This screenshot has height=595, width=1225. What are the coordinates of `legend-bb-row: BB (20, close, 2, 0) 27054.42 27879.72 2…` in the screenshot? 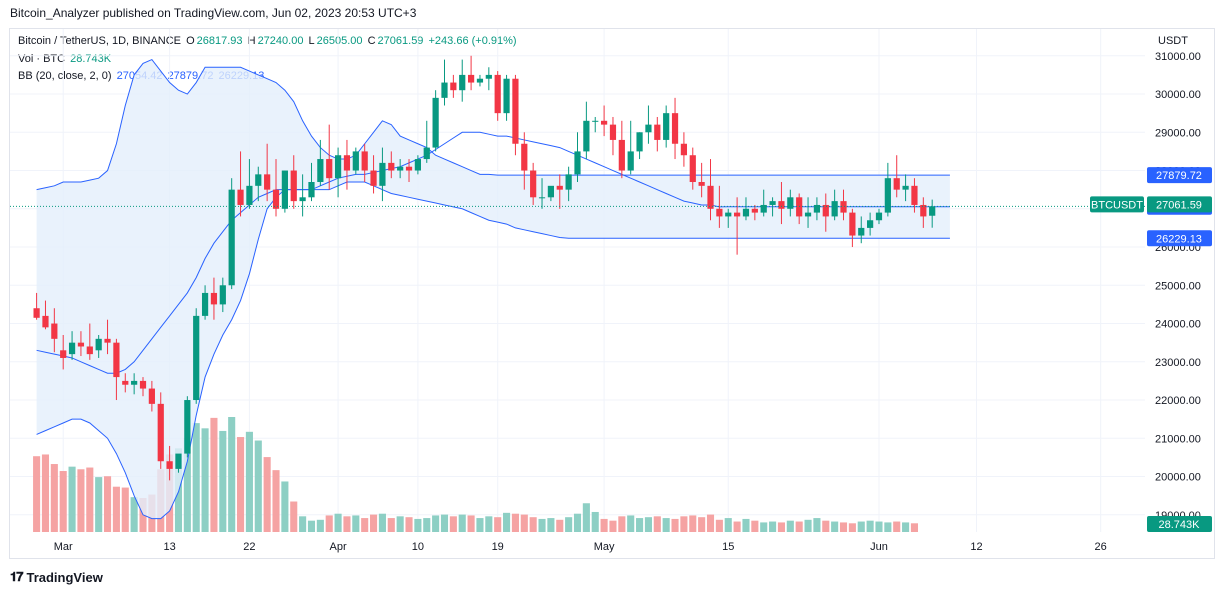 It's located at (142, 76).